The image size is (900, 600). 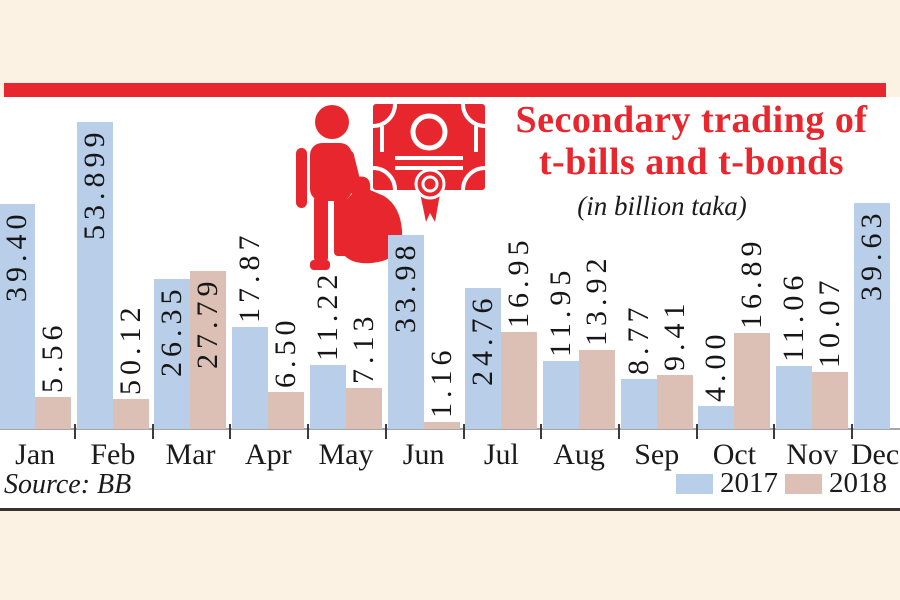 I want to click on bar-value-label: 16.95, so click(x=519, y=282).